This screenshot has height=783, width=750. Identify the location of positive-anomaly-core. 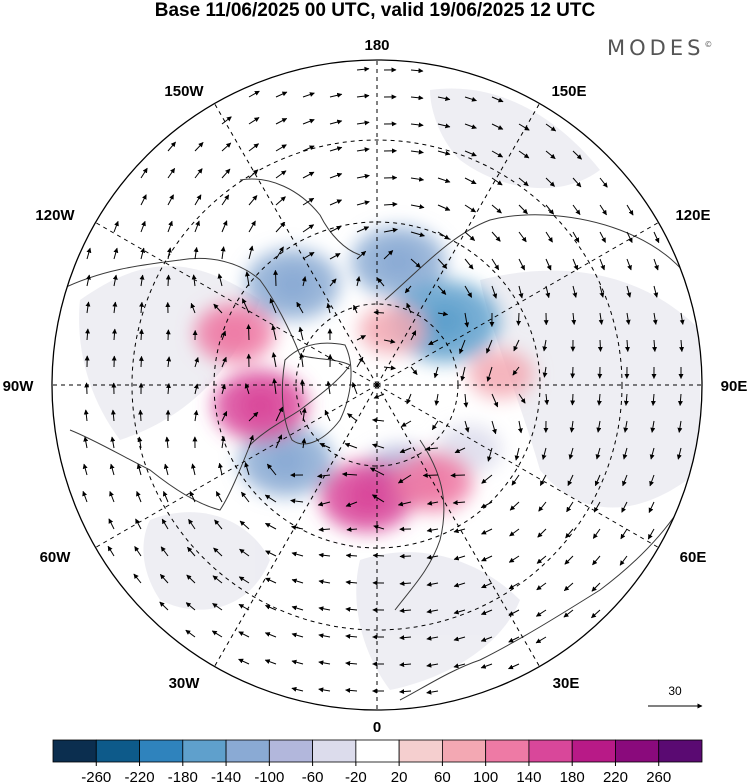
(432, 481).